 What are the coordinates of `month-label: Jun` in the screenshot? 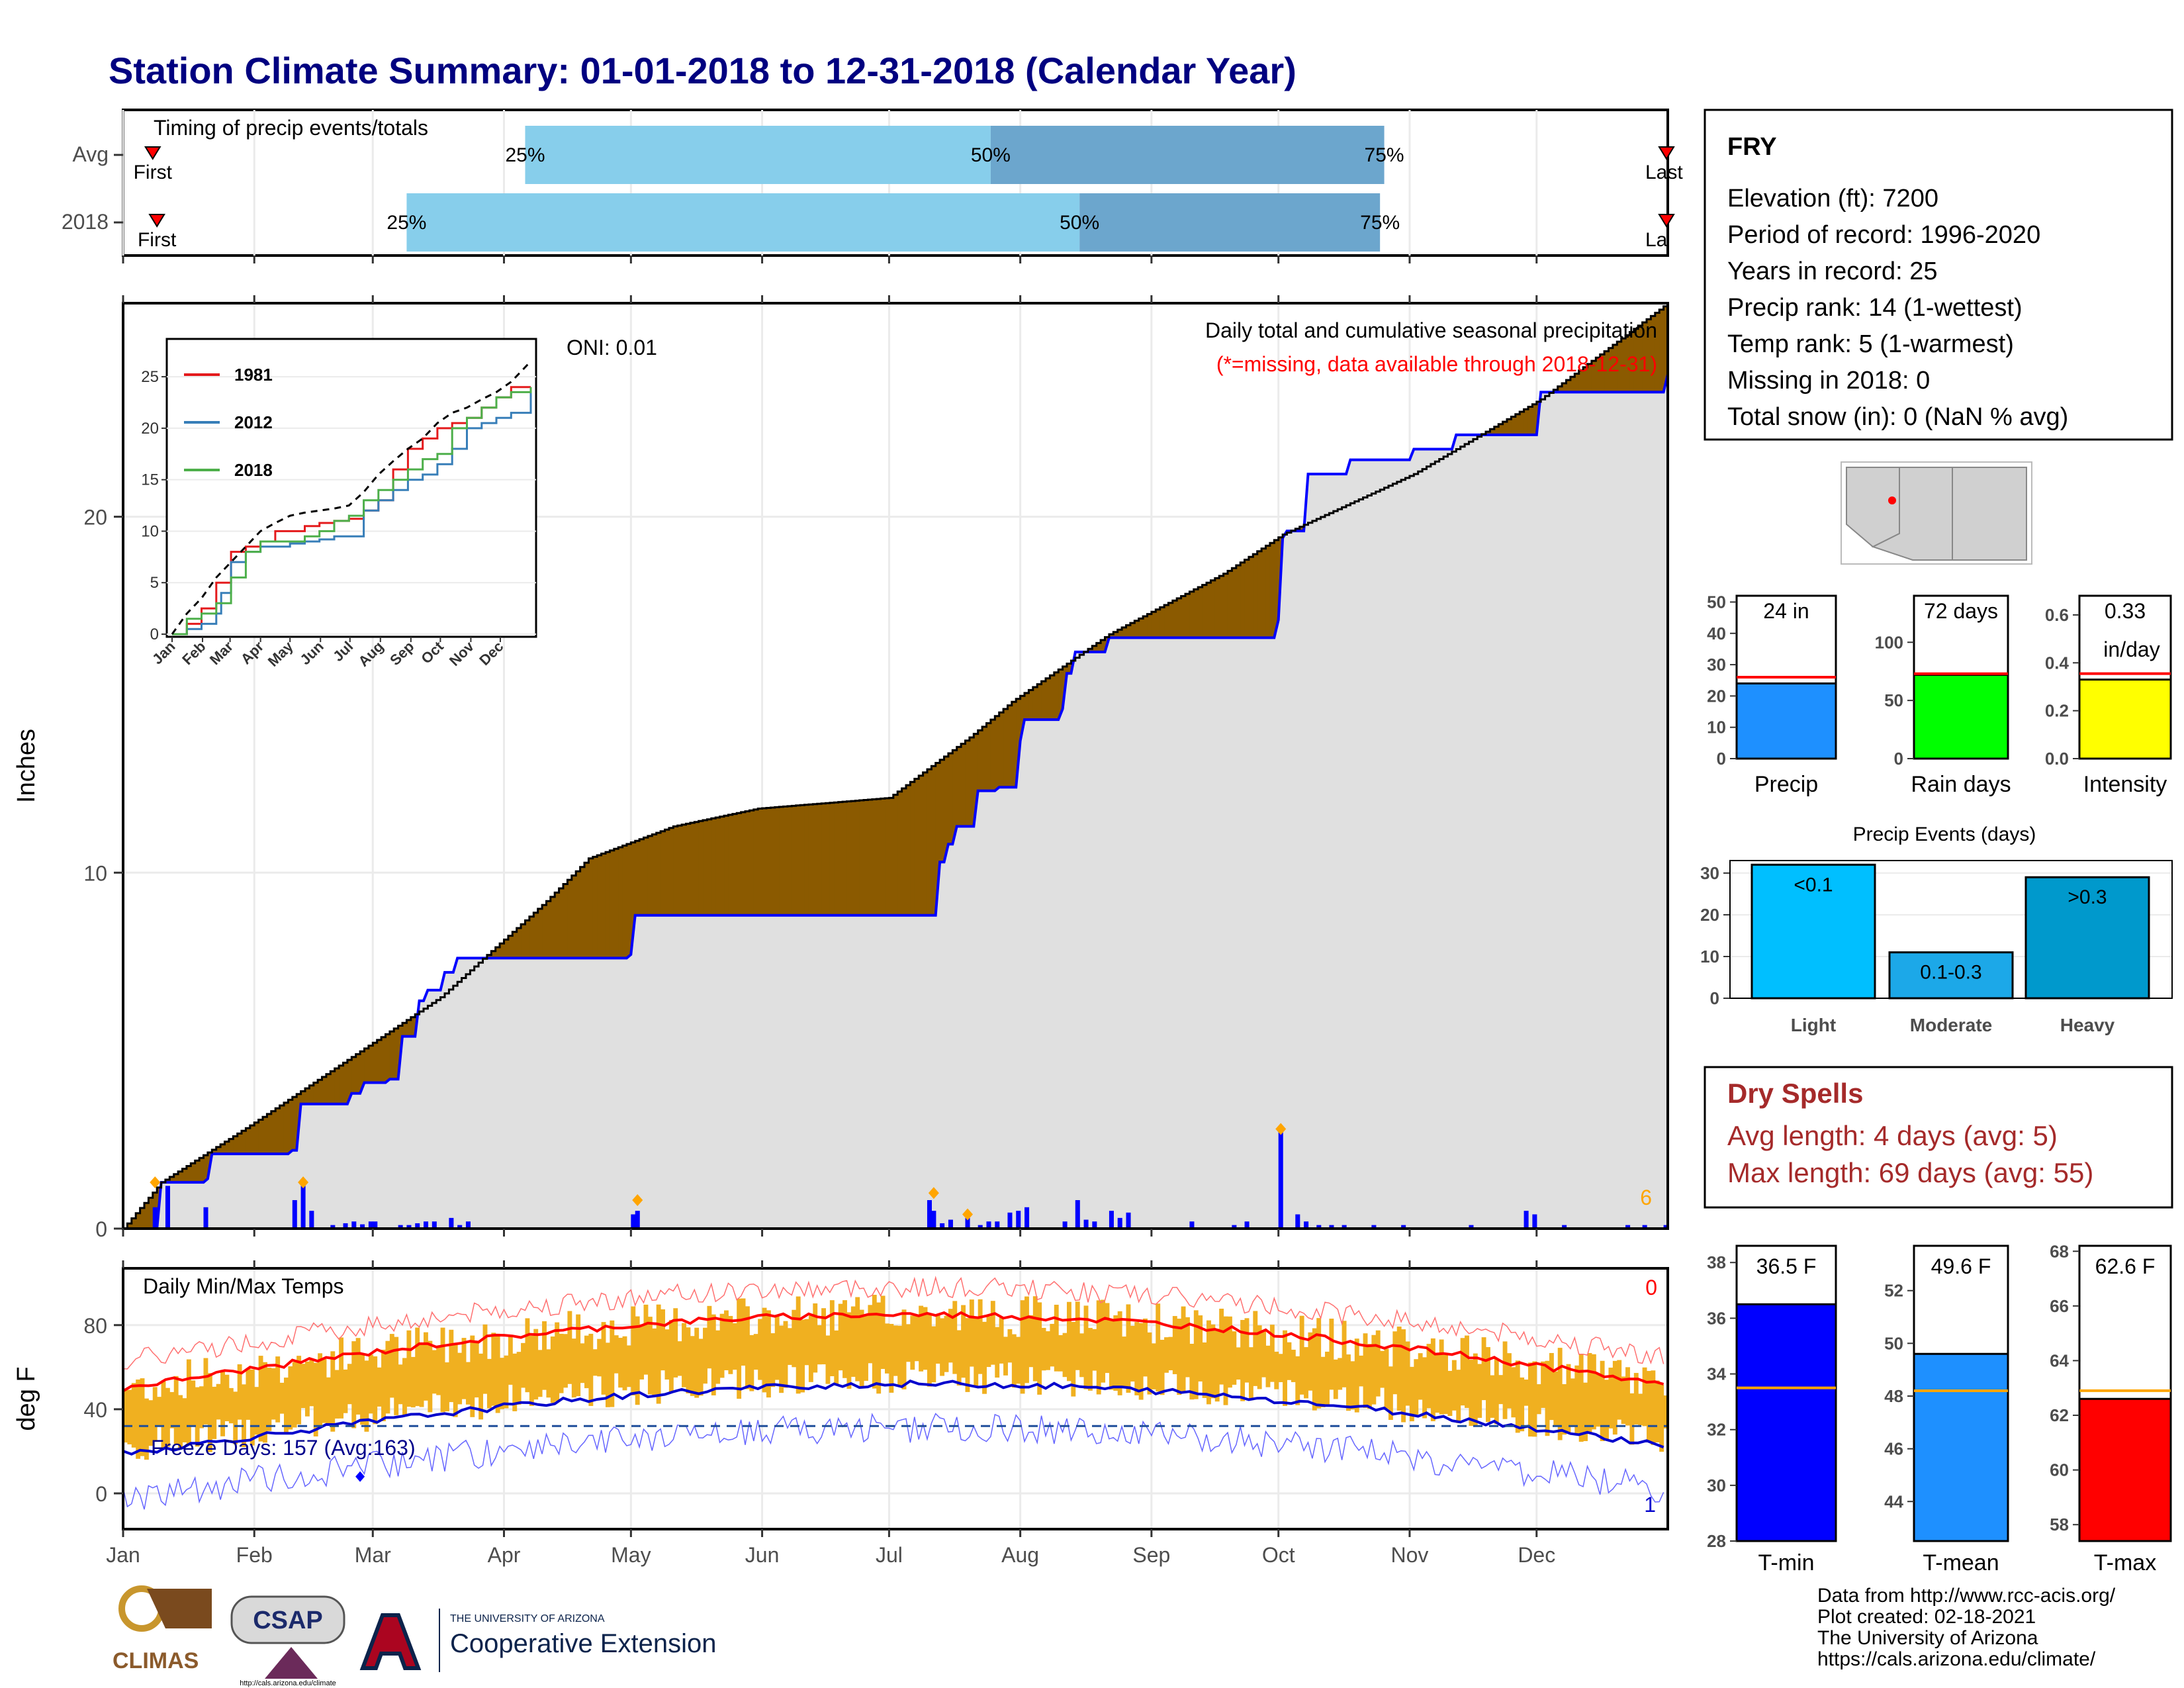 It's located at (762, 1555).